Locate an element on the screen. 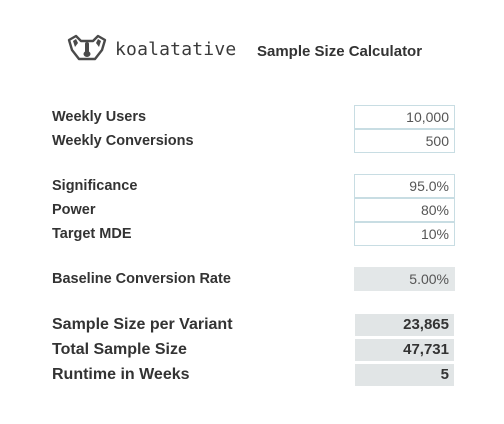 Image resolution: width=504 pixels, height=424 pixels. brand-name: koalatative is located at coordinates (176, 49).